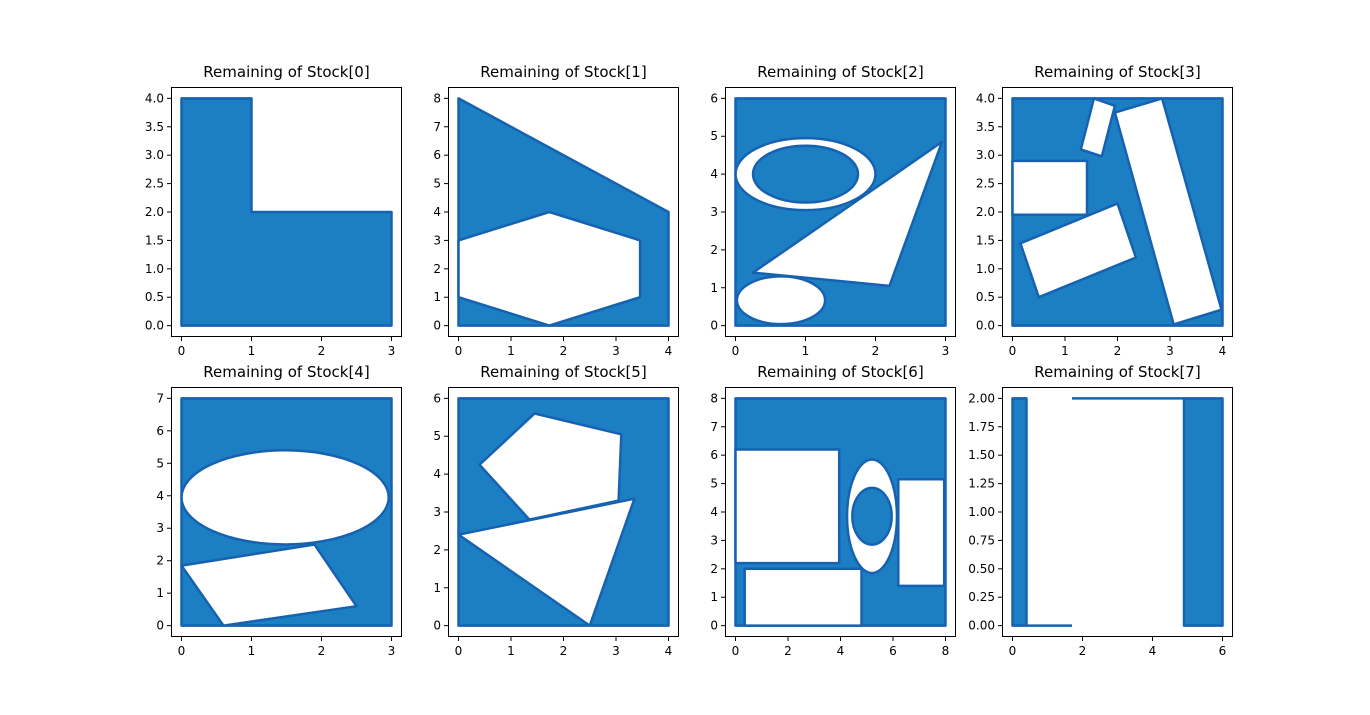 The height and width of the screenshot is (715, 1370). Describe the element at coordinates (286, 72) in the screenshot. I see `chart-title: Remaining of Stock[0]` at that location.